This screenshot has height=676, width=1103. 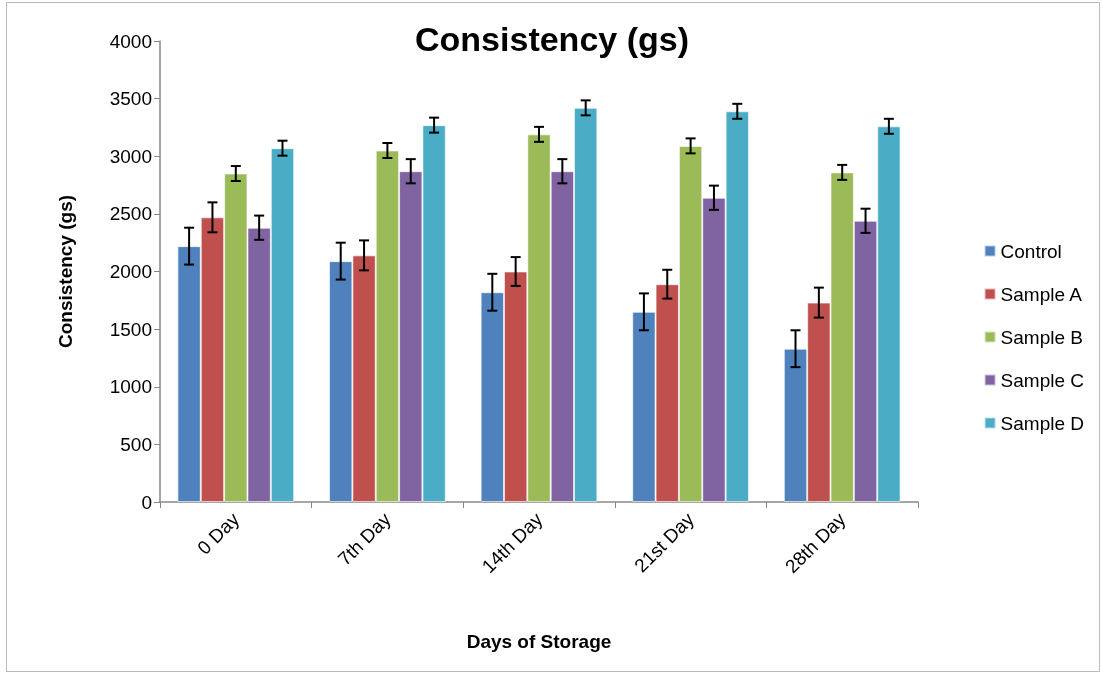 I want to click on x-axis-title: Days of Storage, so click(x=539, y=641).